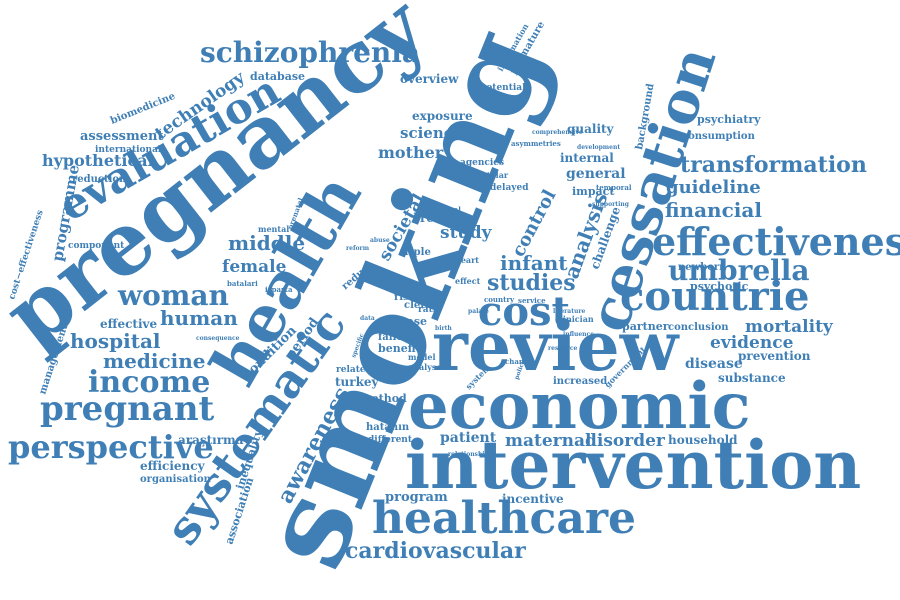  Describe the element at coordinates (429, 79) in the screenshot. I see `word-overview: overview` at that location.